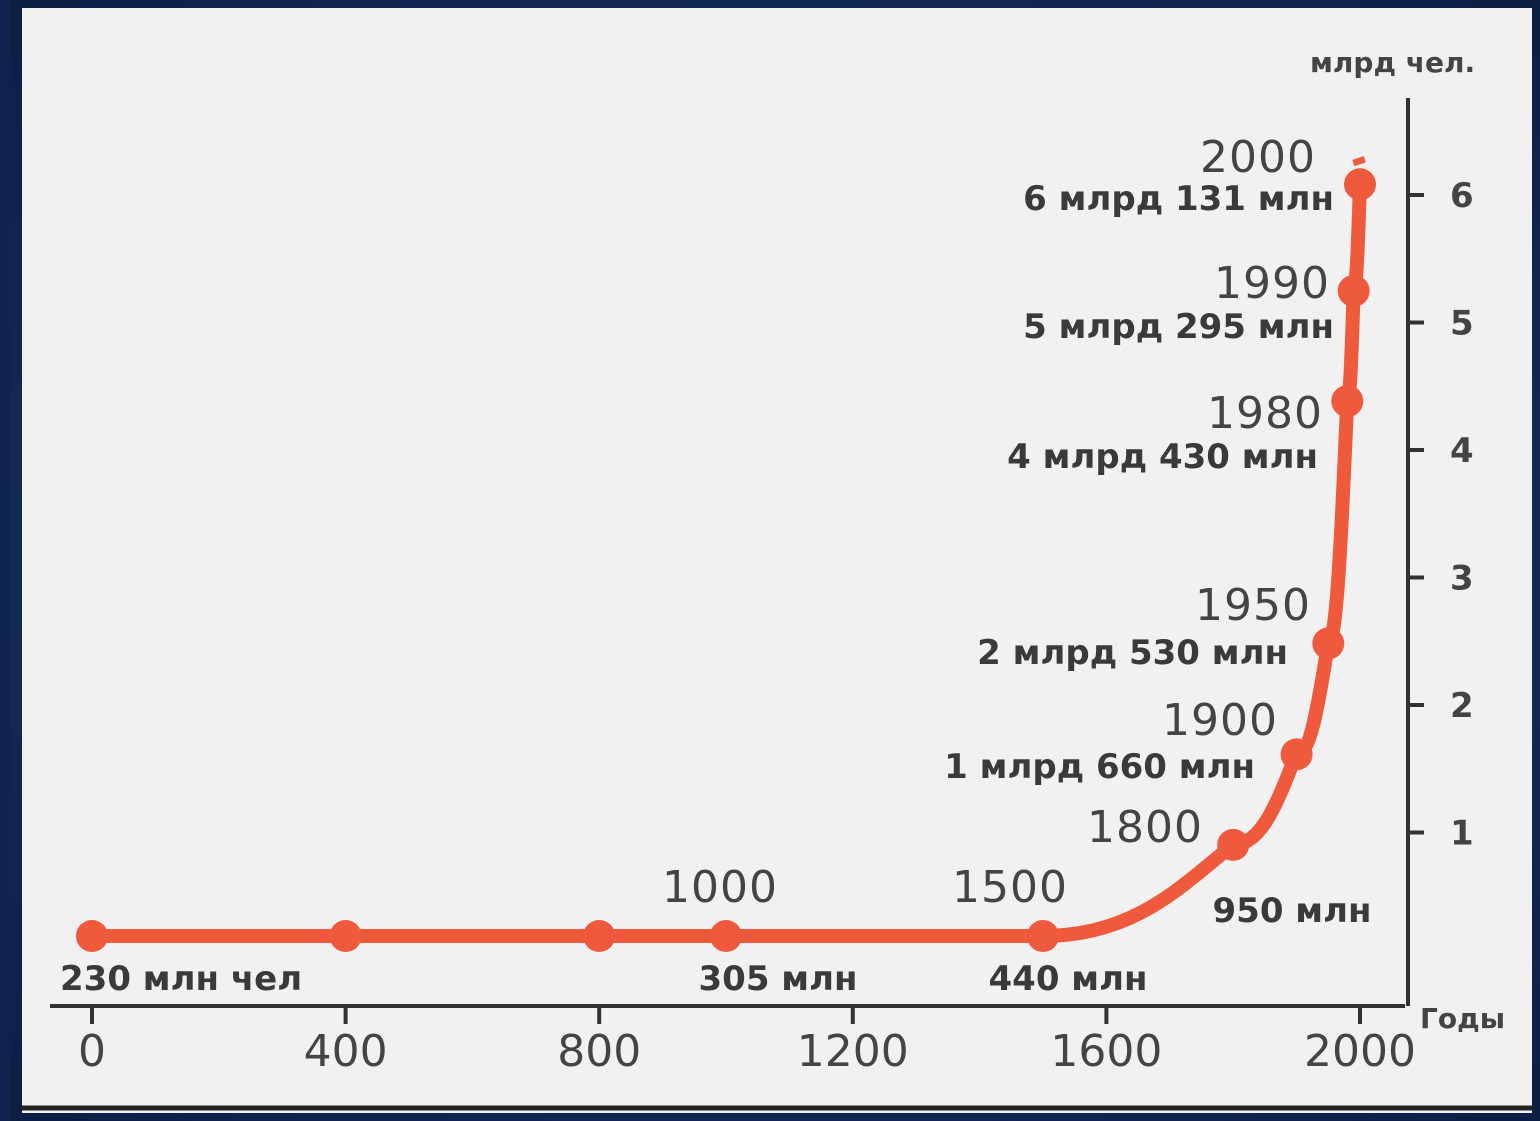 Image resolution: width=1540 pixels, height=1121 pixels. What do you see at coordinates (1272, 283) in the screenshot?
I see `year-label: 1990` at bounding box center [1272, 283].